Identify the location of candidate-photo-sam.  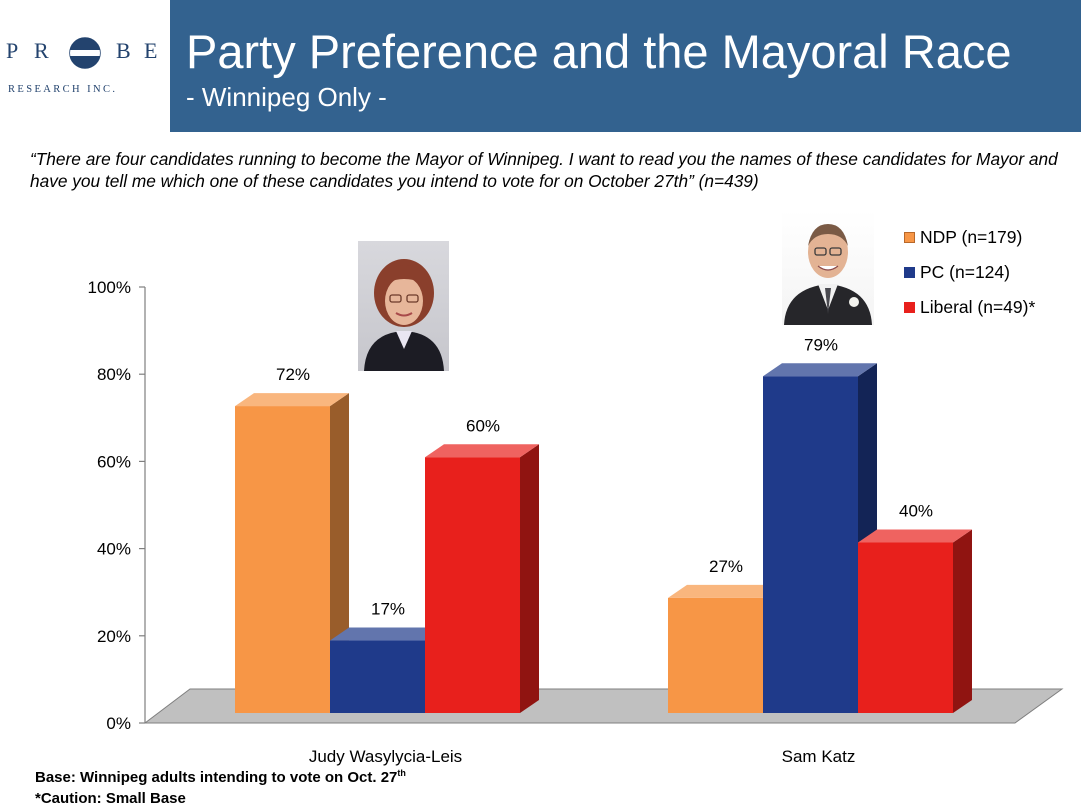
(828, 267).